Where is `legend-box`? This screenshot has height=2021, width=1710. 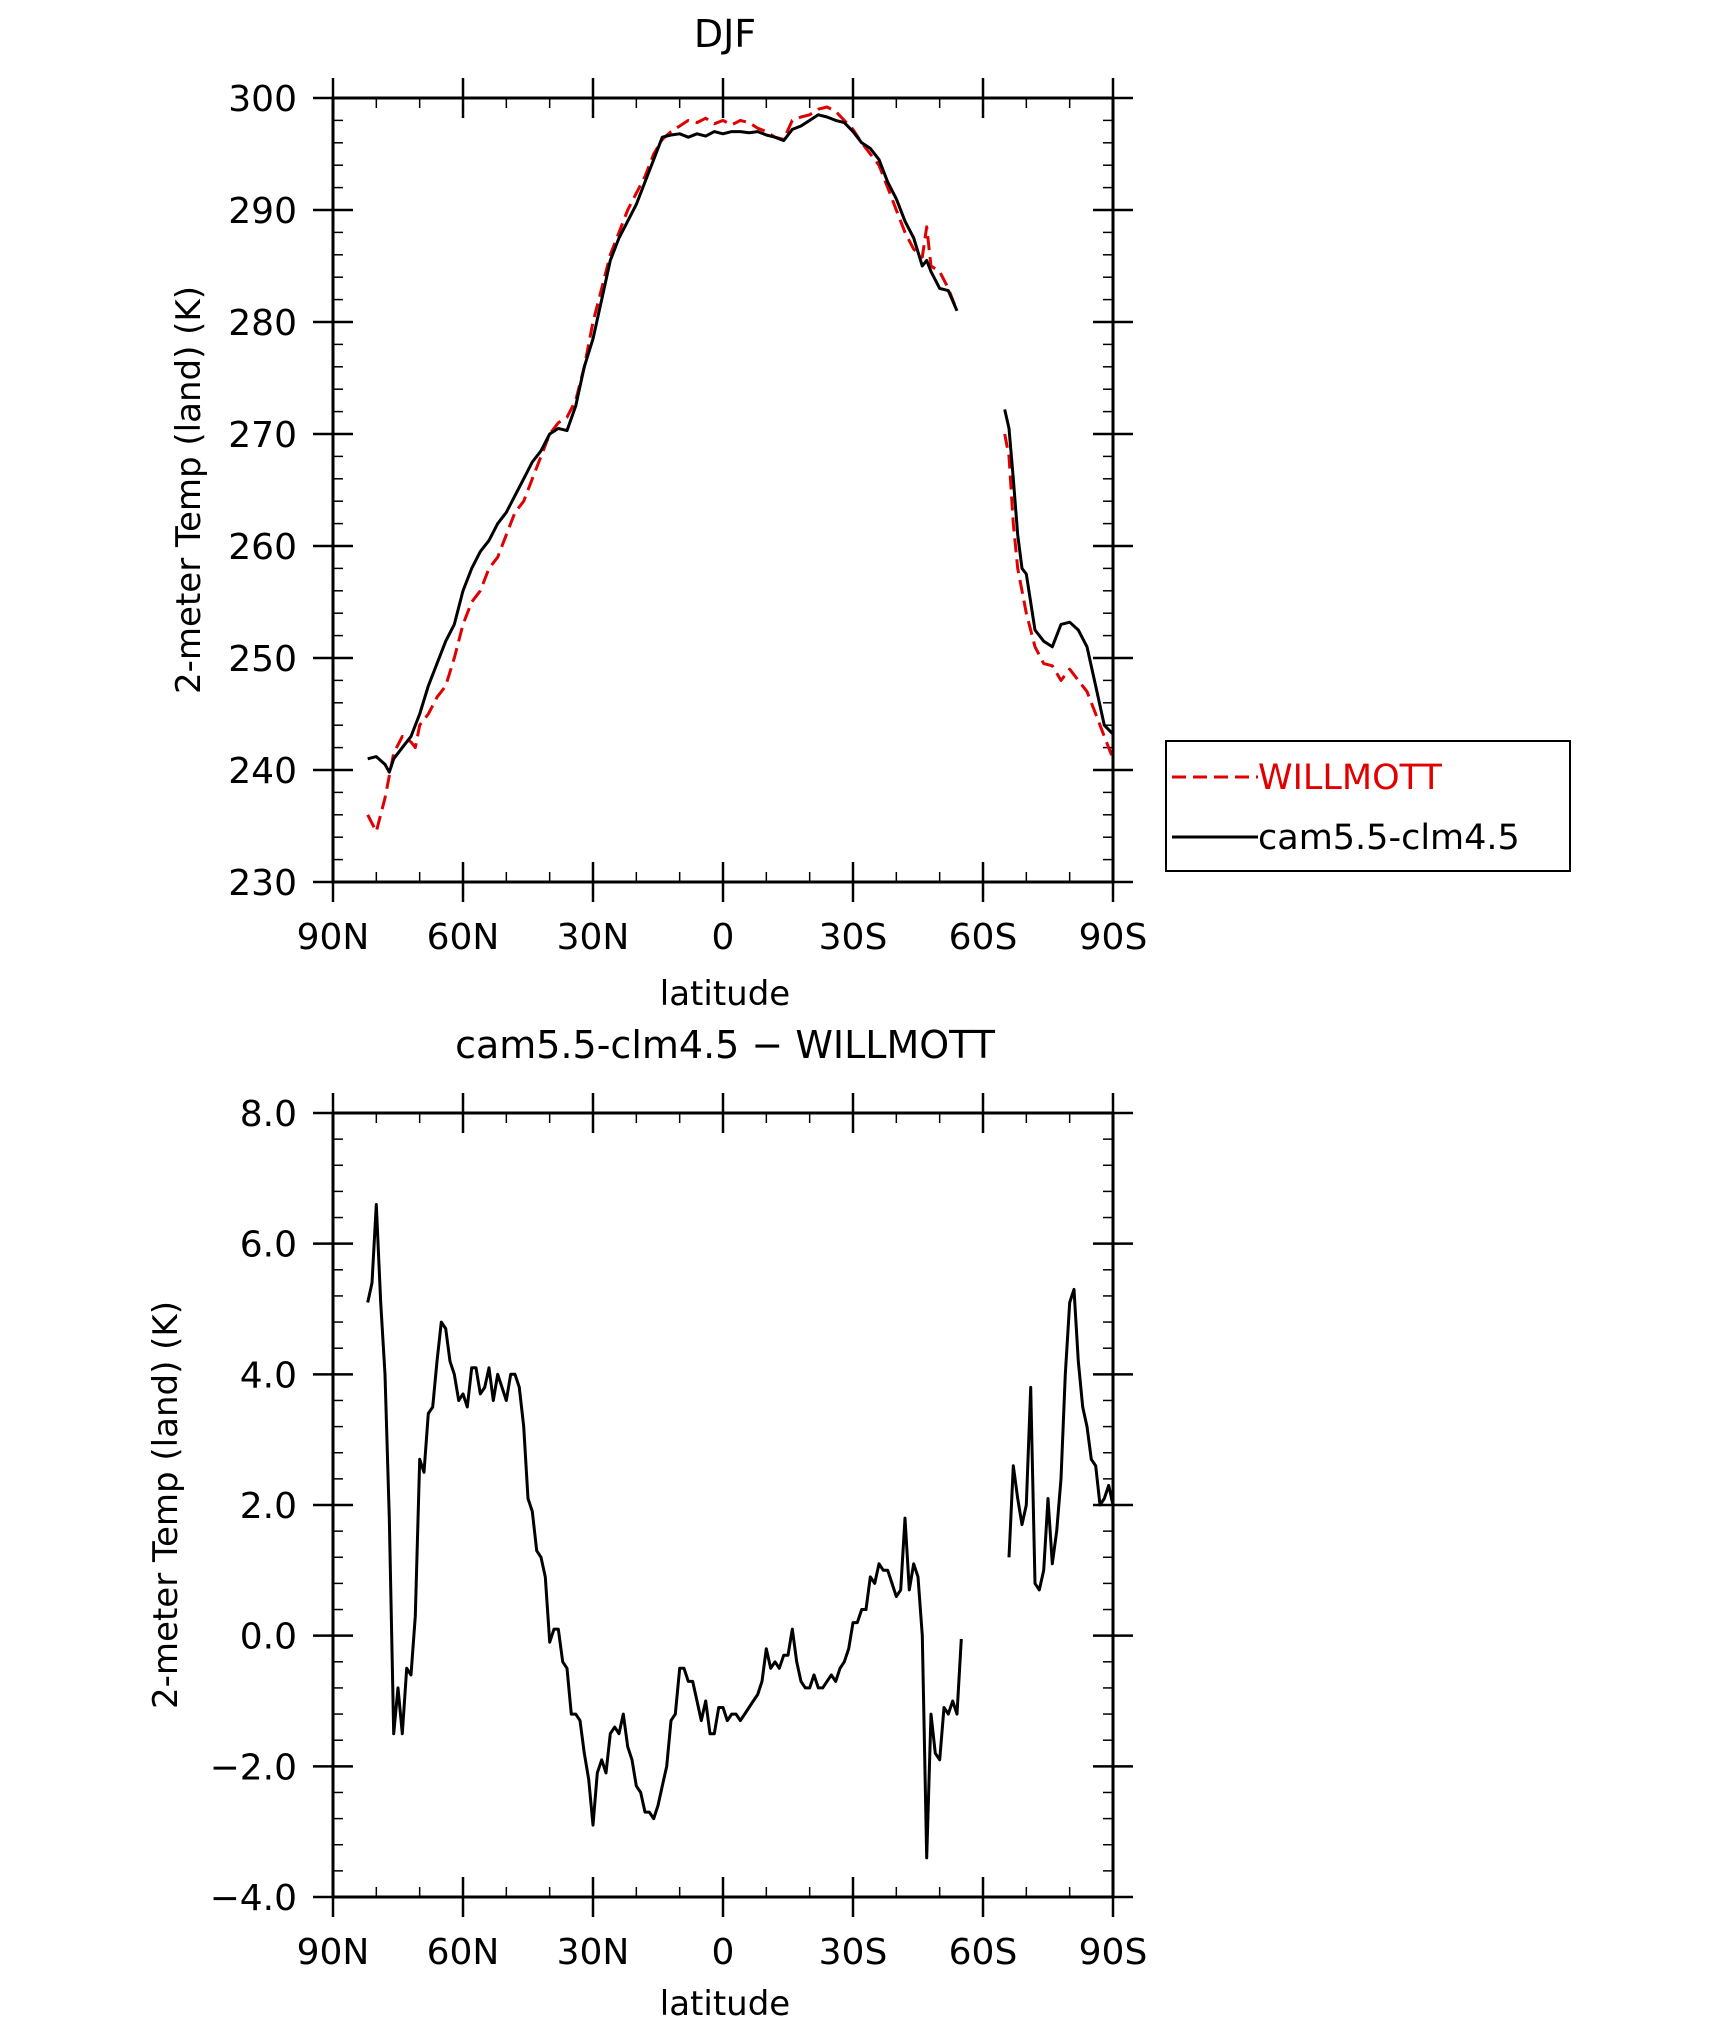 legend-box is located at coordinates (1368, 806).